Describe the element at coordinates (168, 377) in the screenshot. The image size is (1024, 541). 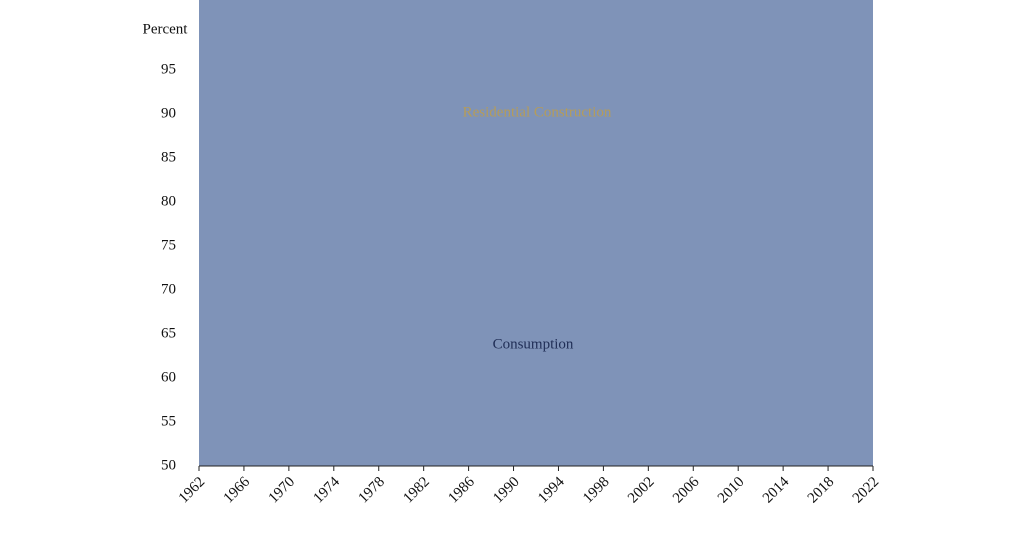
I see `y-tick-label: 60` at that location.